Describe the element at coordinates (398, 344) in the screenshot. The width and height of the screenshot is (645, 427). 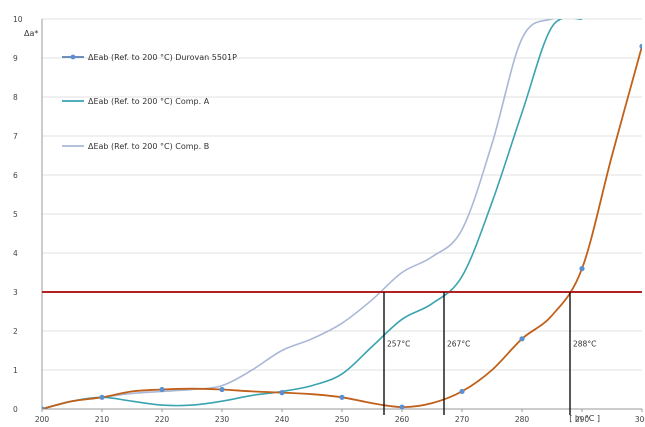
I see `annotation-label: 257°C` at that location.